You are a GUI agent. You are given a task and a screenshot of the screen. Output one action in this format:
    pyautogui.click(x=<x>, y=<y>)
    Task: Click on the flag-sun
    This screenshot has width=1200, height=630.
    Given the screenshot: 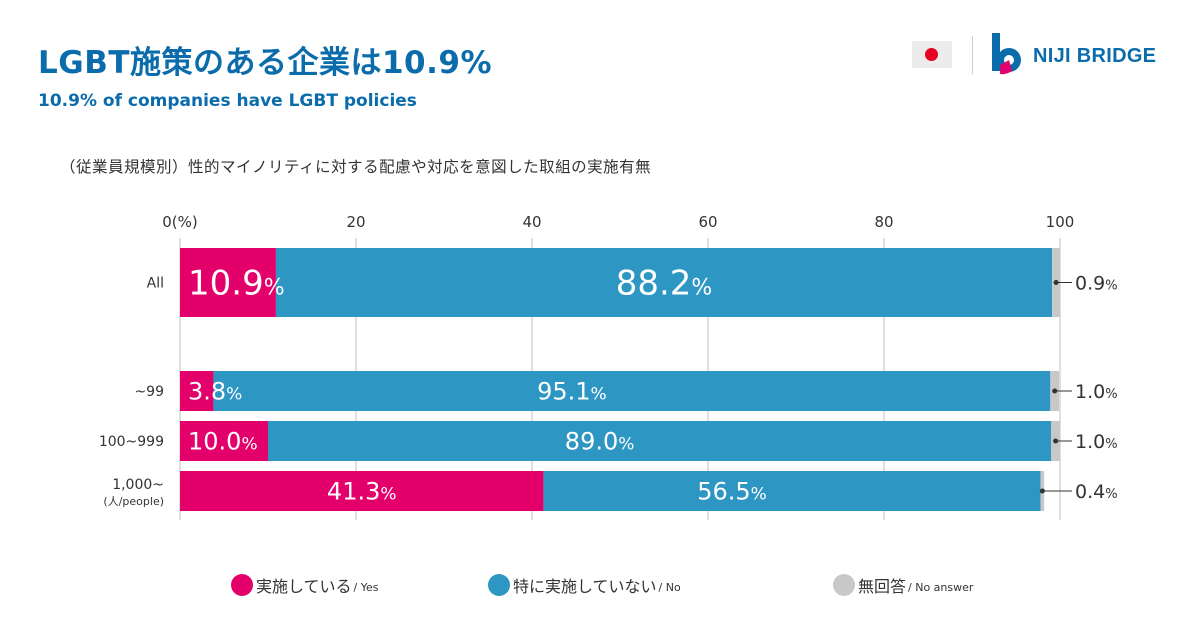 What is the action you would take?
    pyautogui.click(x=931, y=54)
    